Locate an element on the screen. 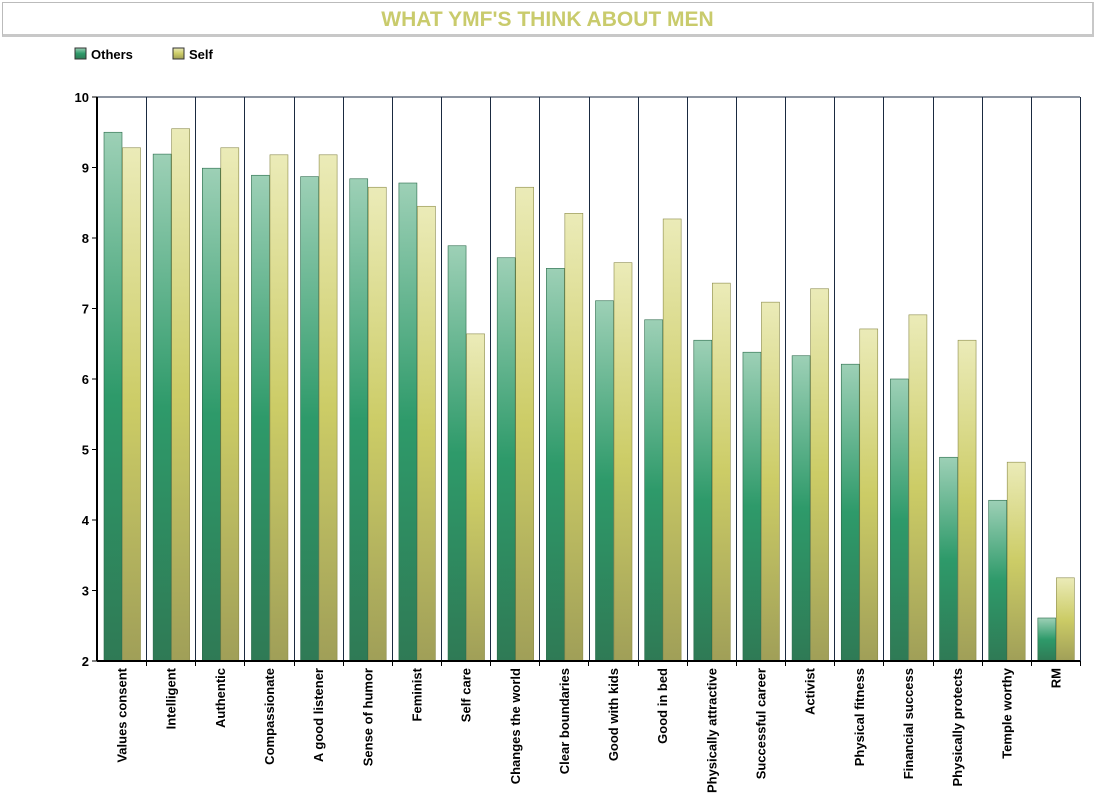 Image resolution: width=1095 pixels, height=805 pixels. x-tick-label: Clear boundaries is located at coordinates (564, 721).